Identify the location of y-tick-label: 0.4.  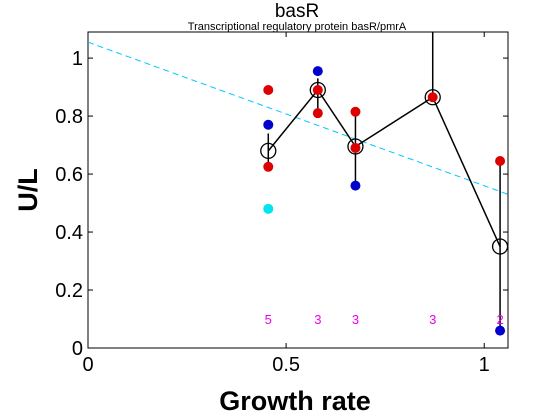
(69, 233).